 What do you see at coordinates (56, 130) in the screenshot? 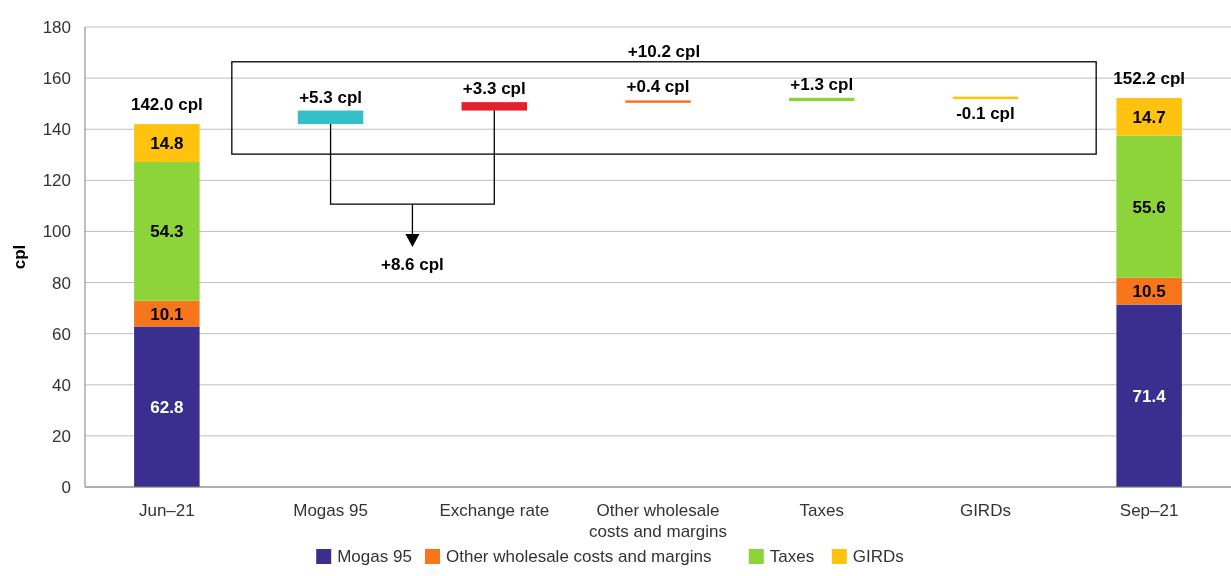
I see `y-tick-label: 140` at bounding box center [56, 130].